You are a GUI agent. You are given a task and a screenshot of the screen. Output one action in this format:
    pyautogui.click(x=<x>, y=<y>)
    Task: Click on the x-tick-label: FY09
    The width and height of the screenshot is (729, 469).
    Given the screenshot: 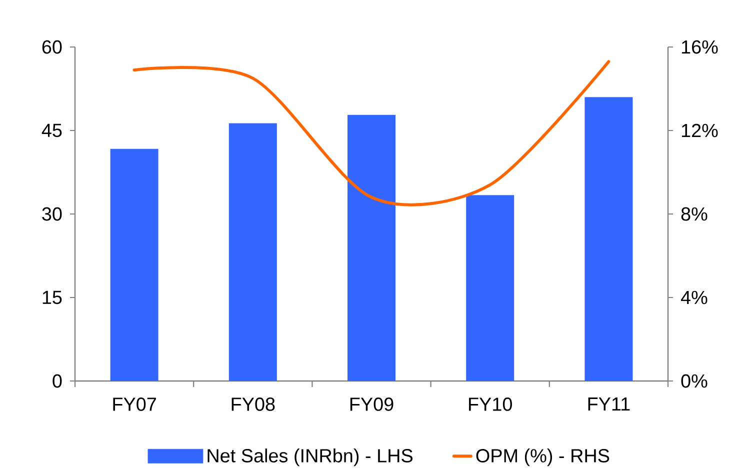 What is the action you would take?
    pyautogui.click(x=372, y=404)
    